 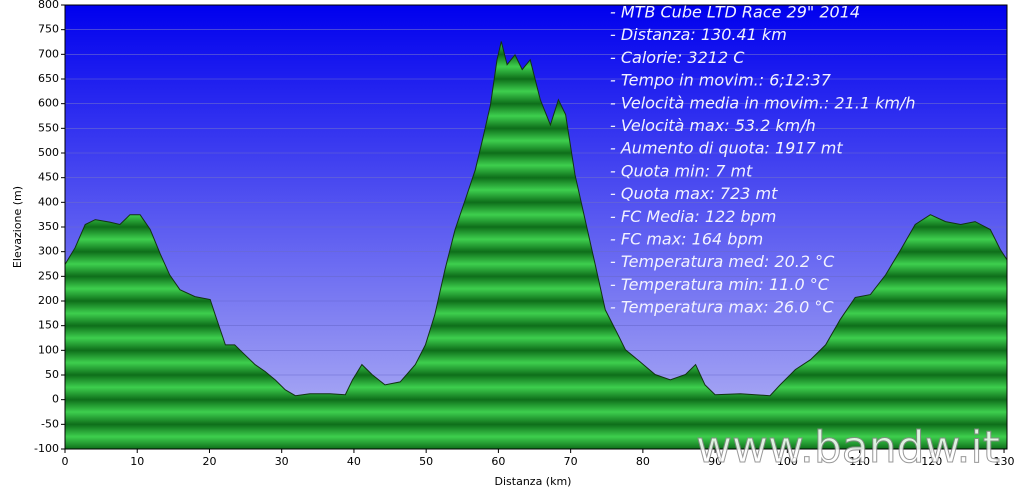 I want to click on x-tick-label: 10, so click(x=137, y=461).